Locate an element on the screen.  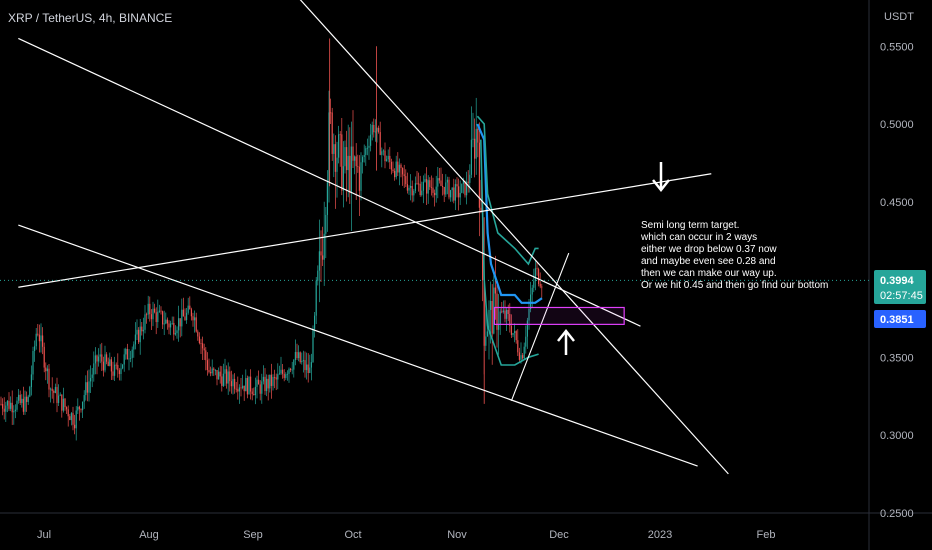
line-value-badge: 0.3851 is located at coordinates (900, 319).